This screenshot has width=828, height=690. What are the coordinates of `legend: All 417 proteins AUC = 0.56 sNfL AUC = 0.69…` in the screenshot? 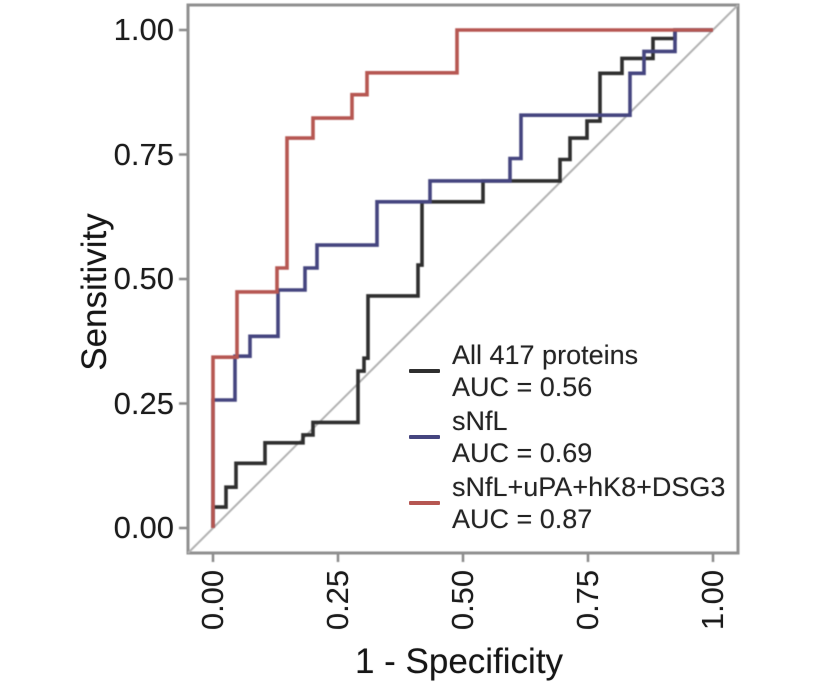 It's located at (567, 437).